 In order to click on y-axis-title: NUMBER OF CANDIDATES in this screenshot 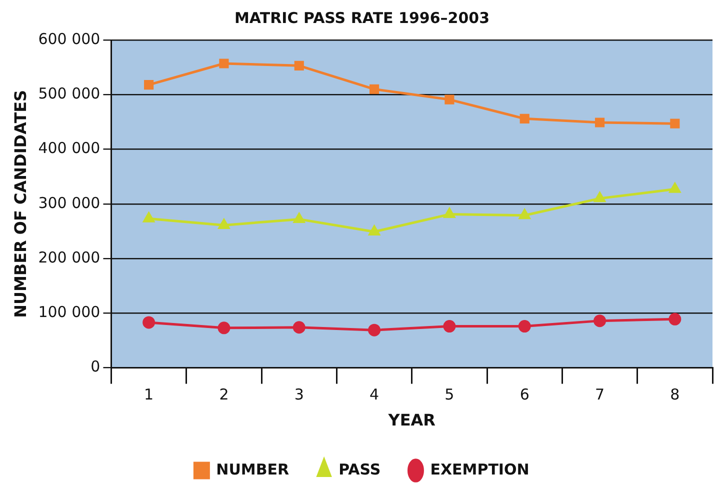, I will do `click(20, 204)`.